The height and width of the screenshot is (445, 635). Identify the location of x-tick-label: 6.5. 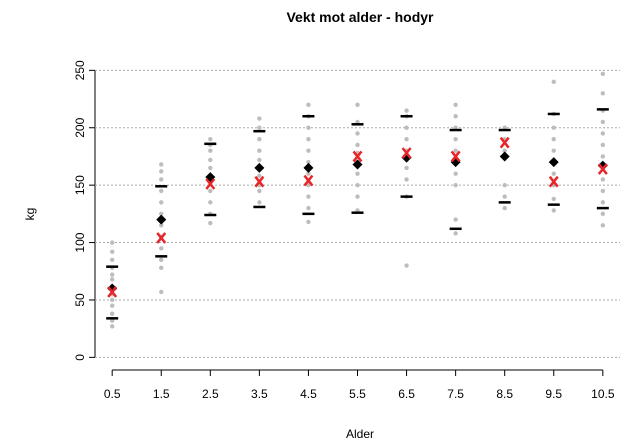
(406, 394).